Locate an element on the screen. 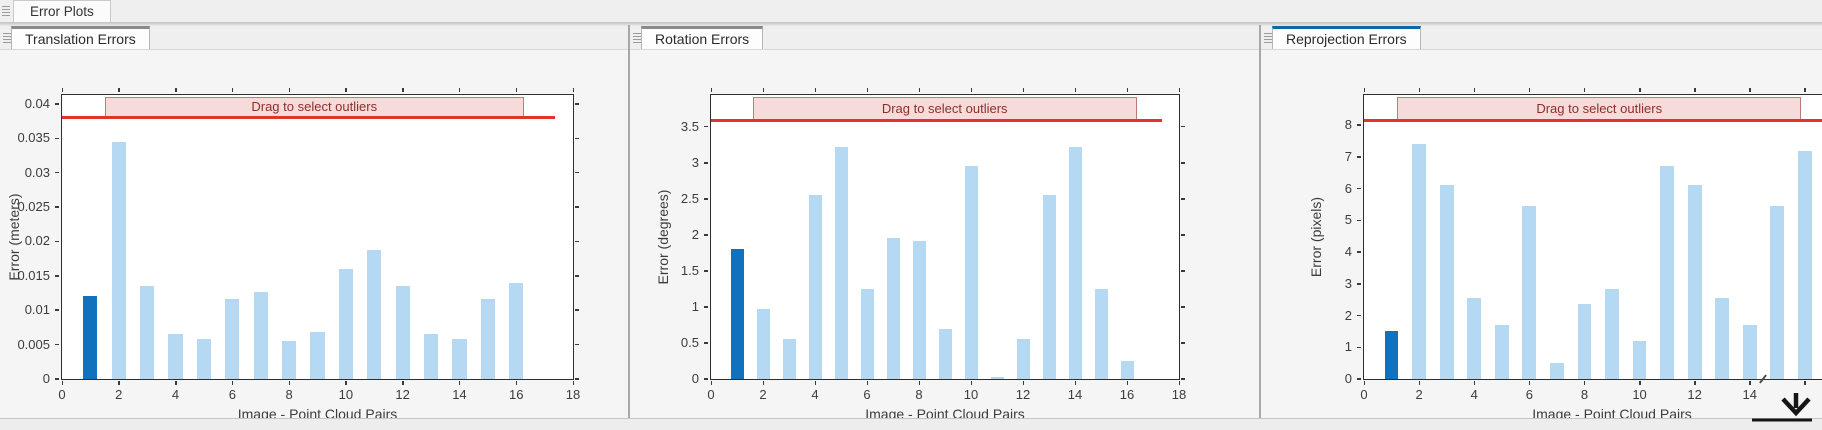  x-tick-label: 10 is located at coordinates (1639, 394).